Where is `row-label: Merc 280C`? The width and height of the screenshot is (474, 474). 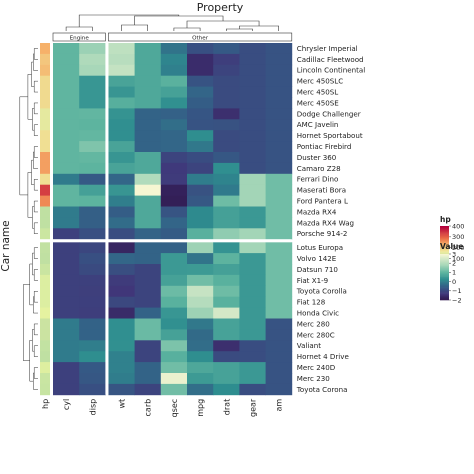 row-label: Merc 280C is located at coordinates (316, 334).